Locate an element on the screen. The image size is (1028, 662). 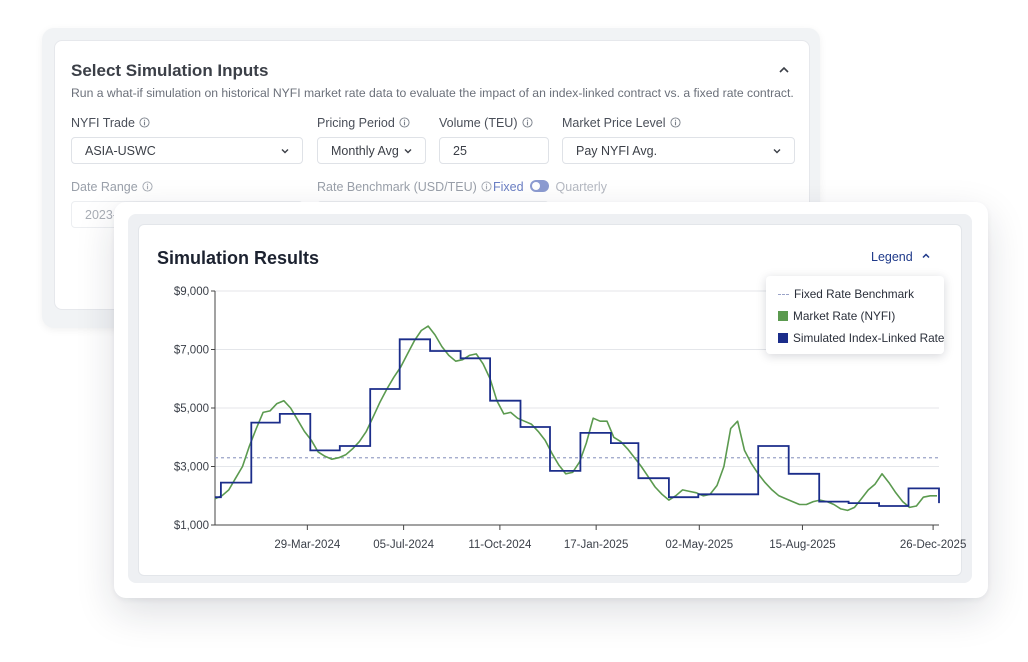
x-tick-label: 29-Mar-2024 is located at coordinates (307, 545).